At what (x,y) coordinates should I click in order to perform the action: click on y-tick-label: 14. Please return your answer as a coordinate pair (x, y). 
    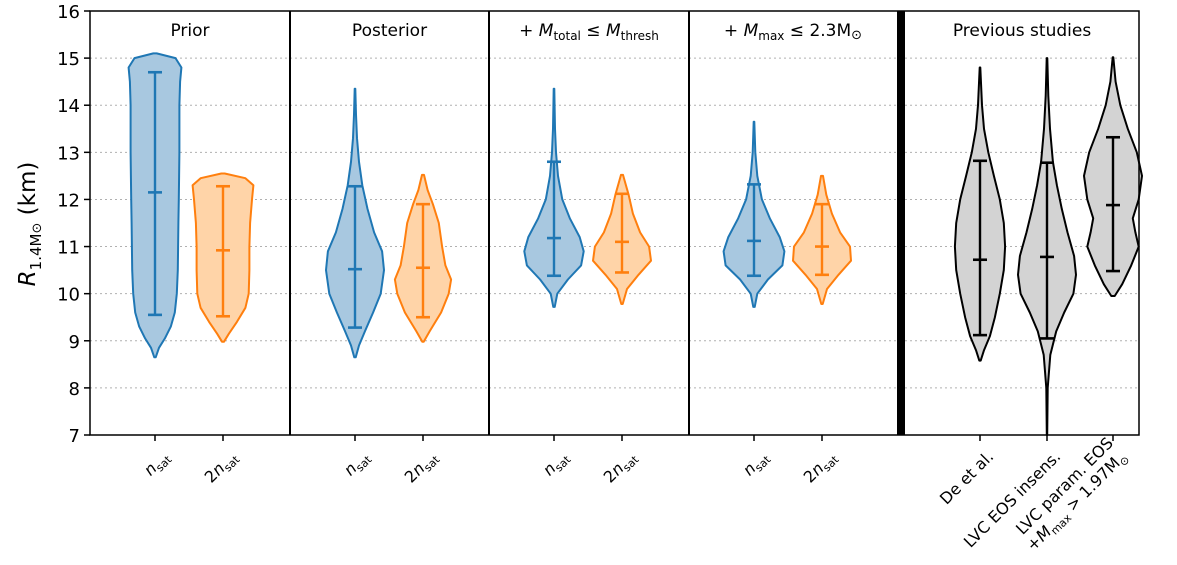
    Looking at the image, I should click on (68, 106).